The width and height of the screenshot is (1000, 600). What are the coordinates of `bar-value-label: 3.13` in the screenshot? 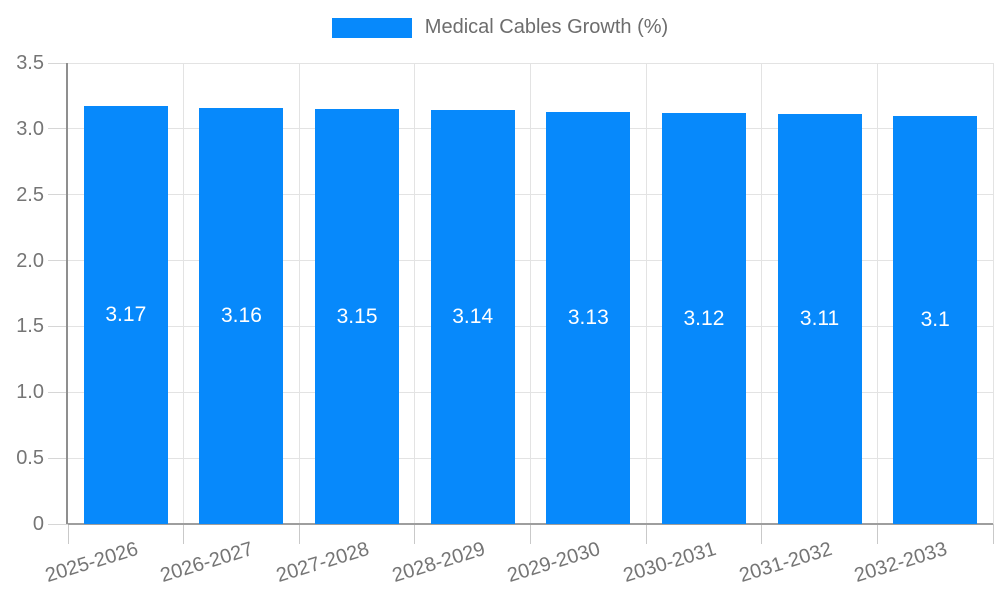 It's located at (588, 317).